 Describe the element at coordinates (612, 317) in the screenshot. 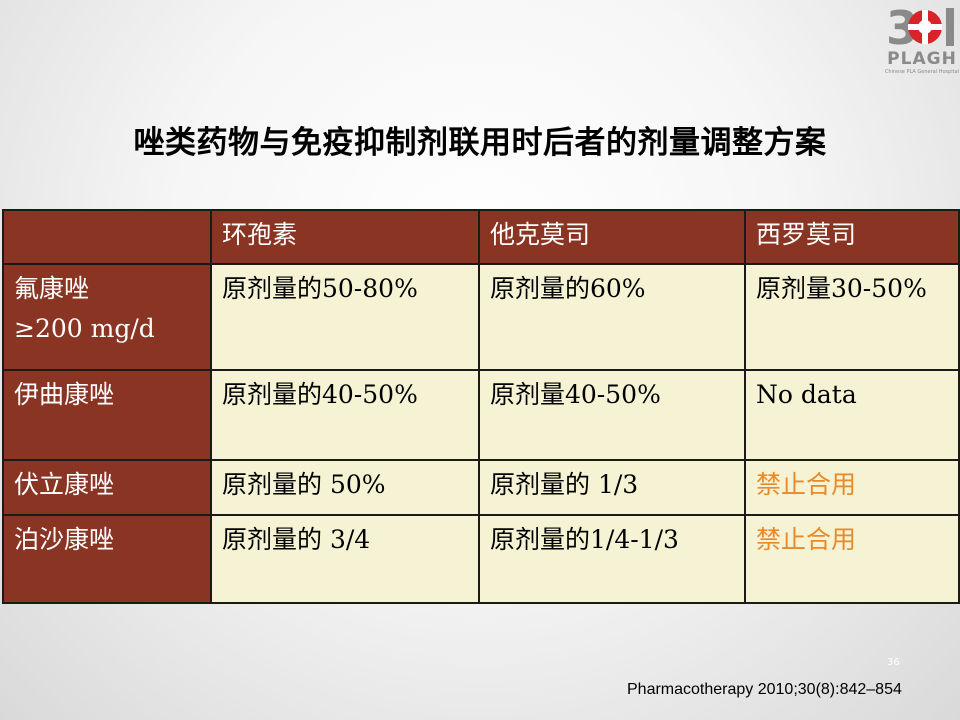

I see `table-cell: 原剂量的60%` at that location.